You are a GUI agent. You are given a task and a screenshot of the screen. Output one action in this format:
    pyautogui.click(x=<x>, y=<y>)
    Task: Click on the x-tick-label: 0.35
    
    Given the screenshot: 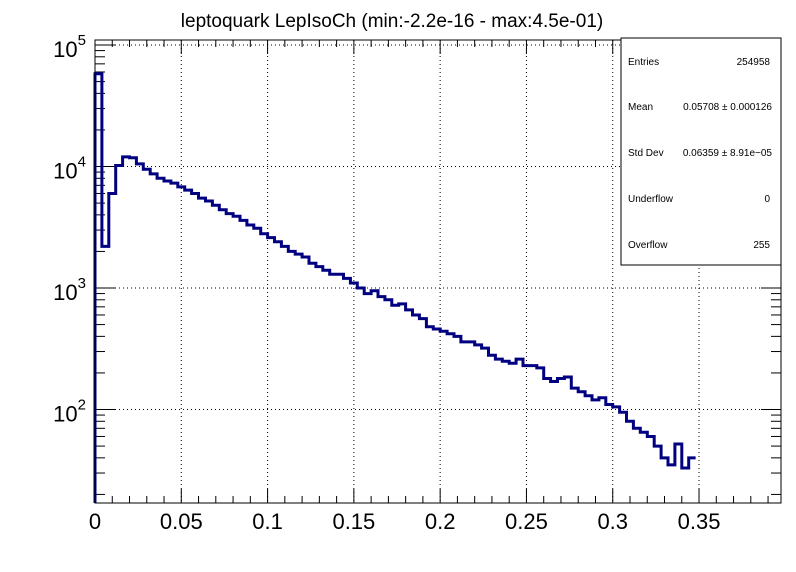 What is the action you would take?
    pyautogui.click(x=699, y=521)
    